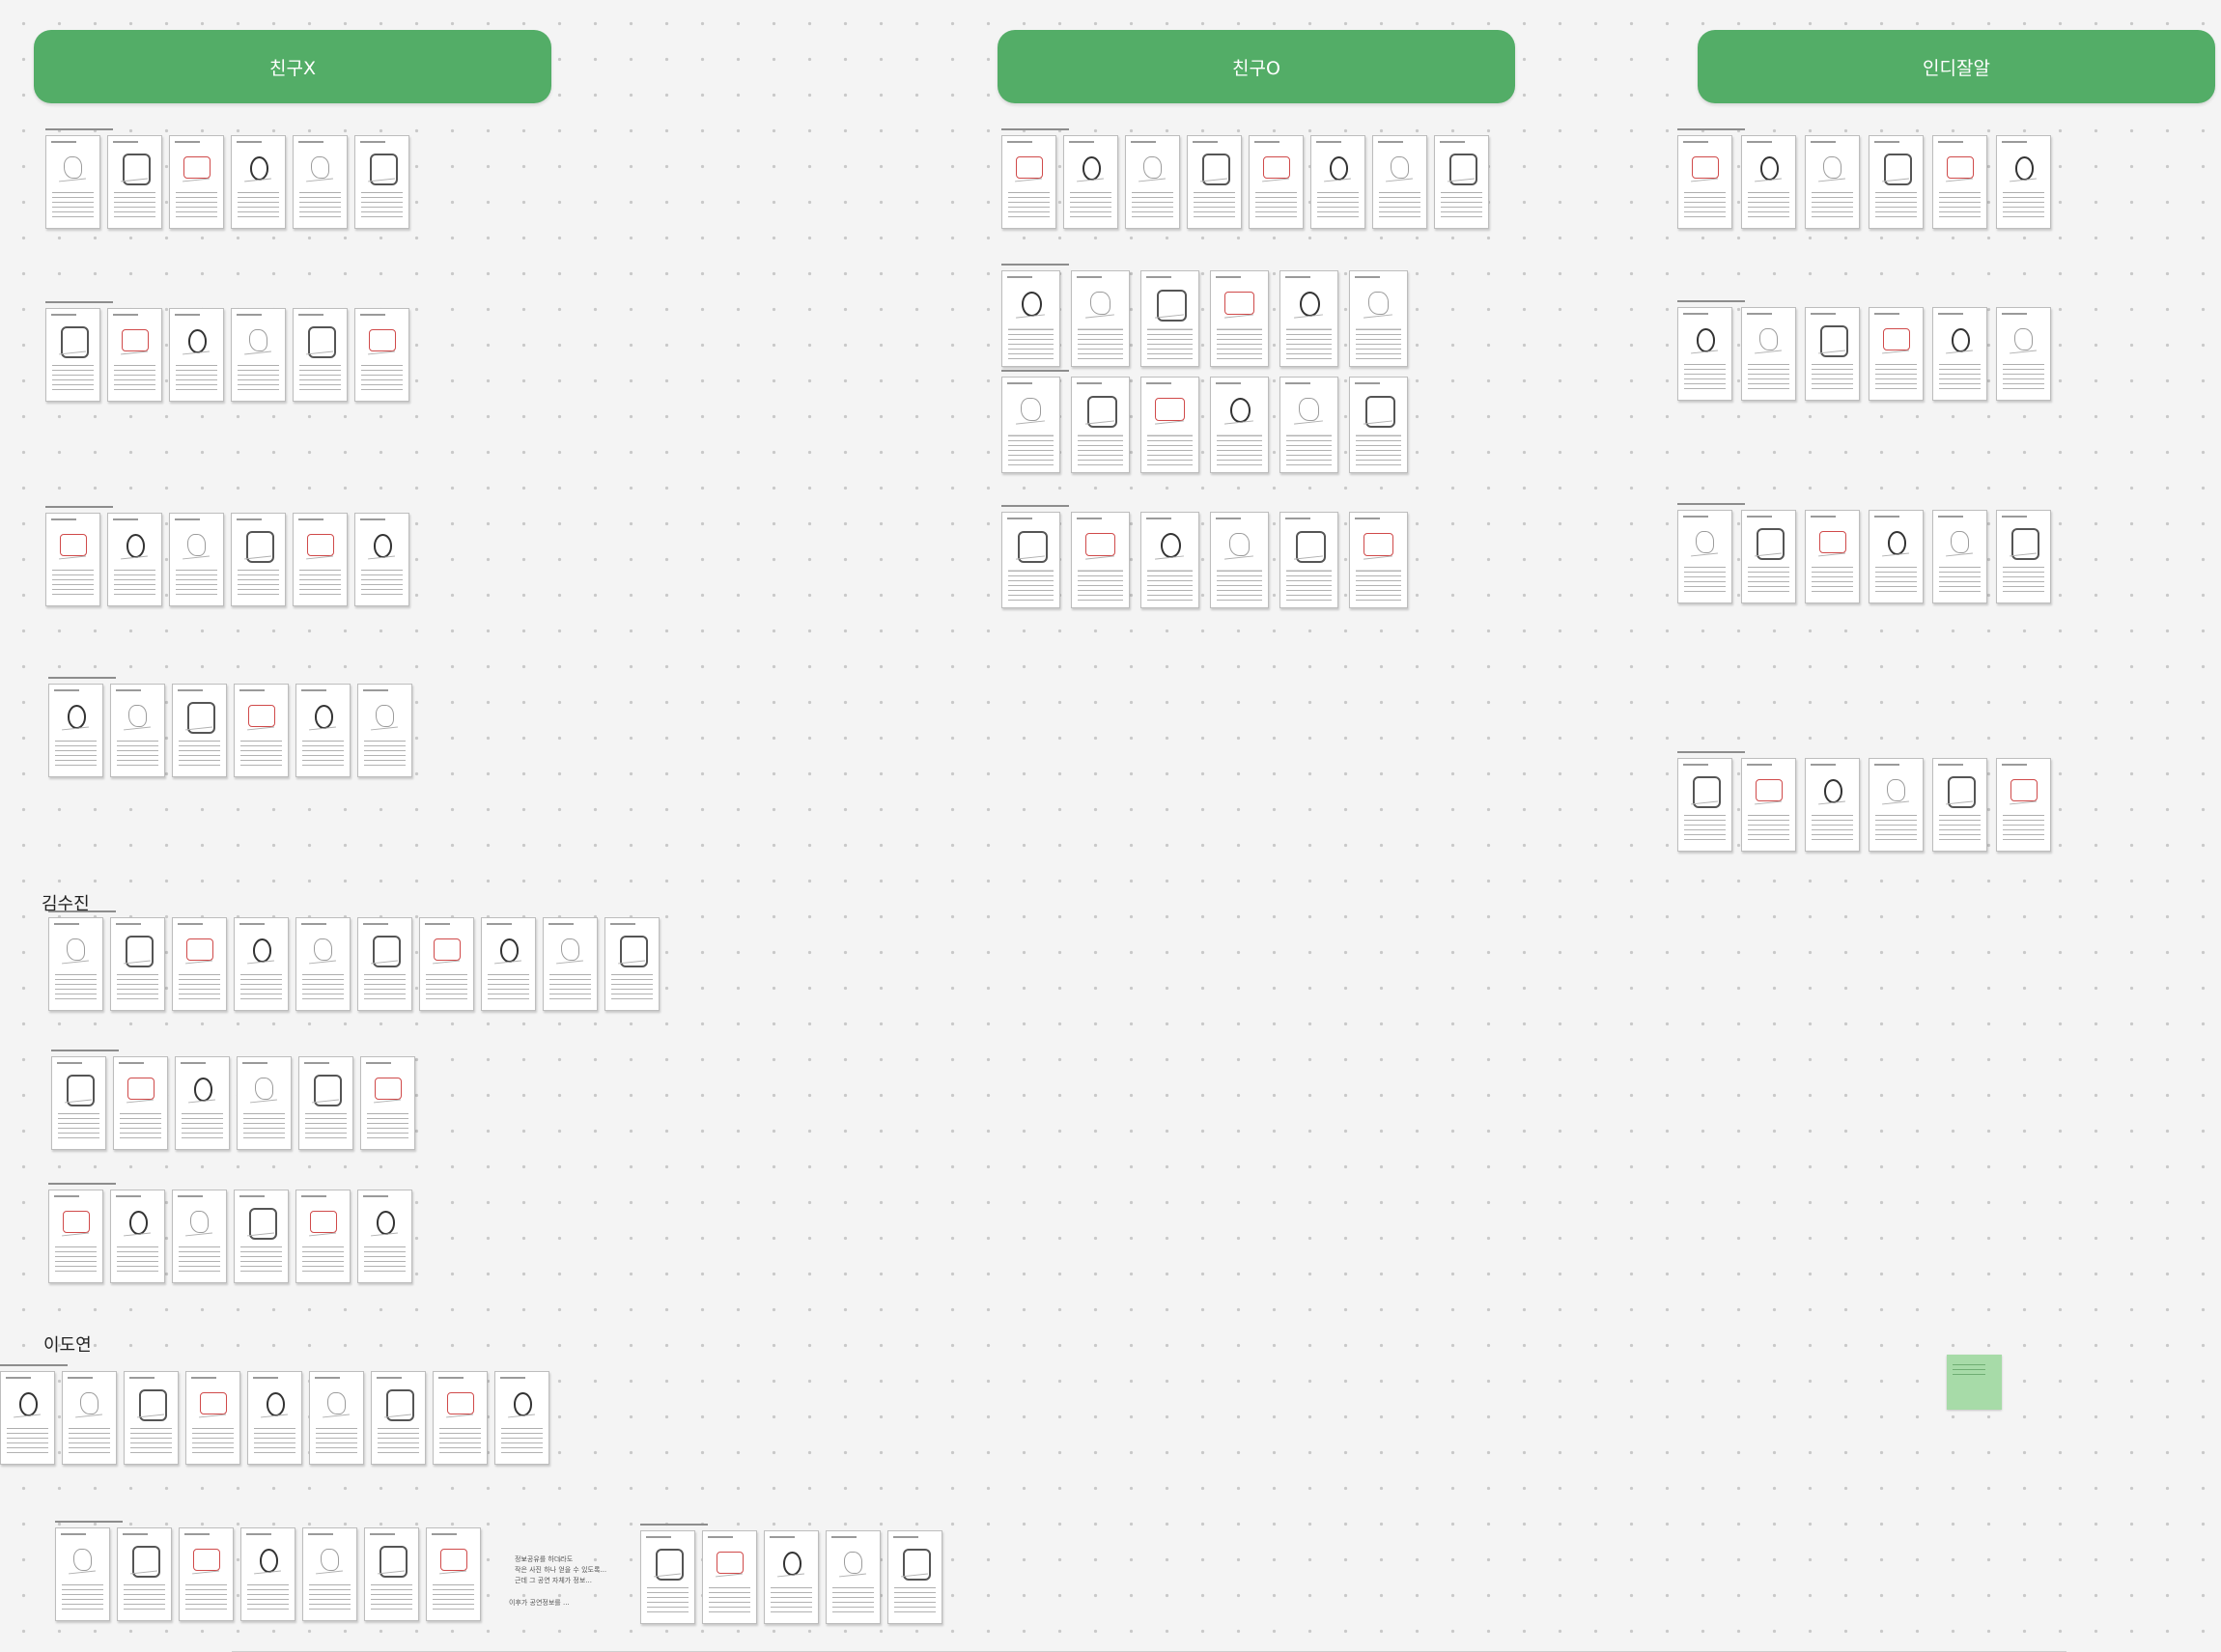 This screenshot has width=2221, height=1652. Describe the element at coordinates (293, 66) in the screenshot. I see `header-friend-x: 친구X` at that location.